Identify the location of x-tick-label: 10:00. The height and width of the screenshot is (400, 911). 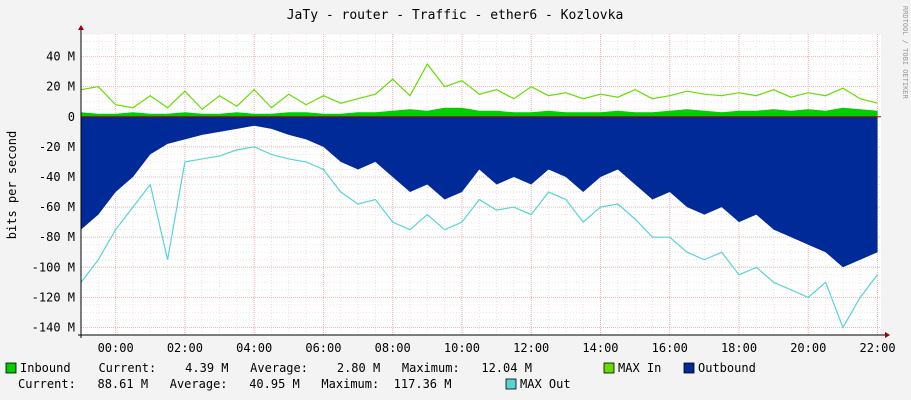
(462, 348).